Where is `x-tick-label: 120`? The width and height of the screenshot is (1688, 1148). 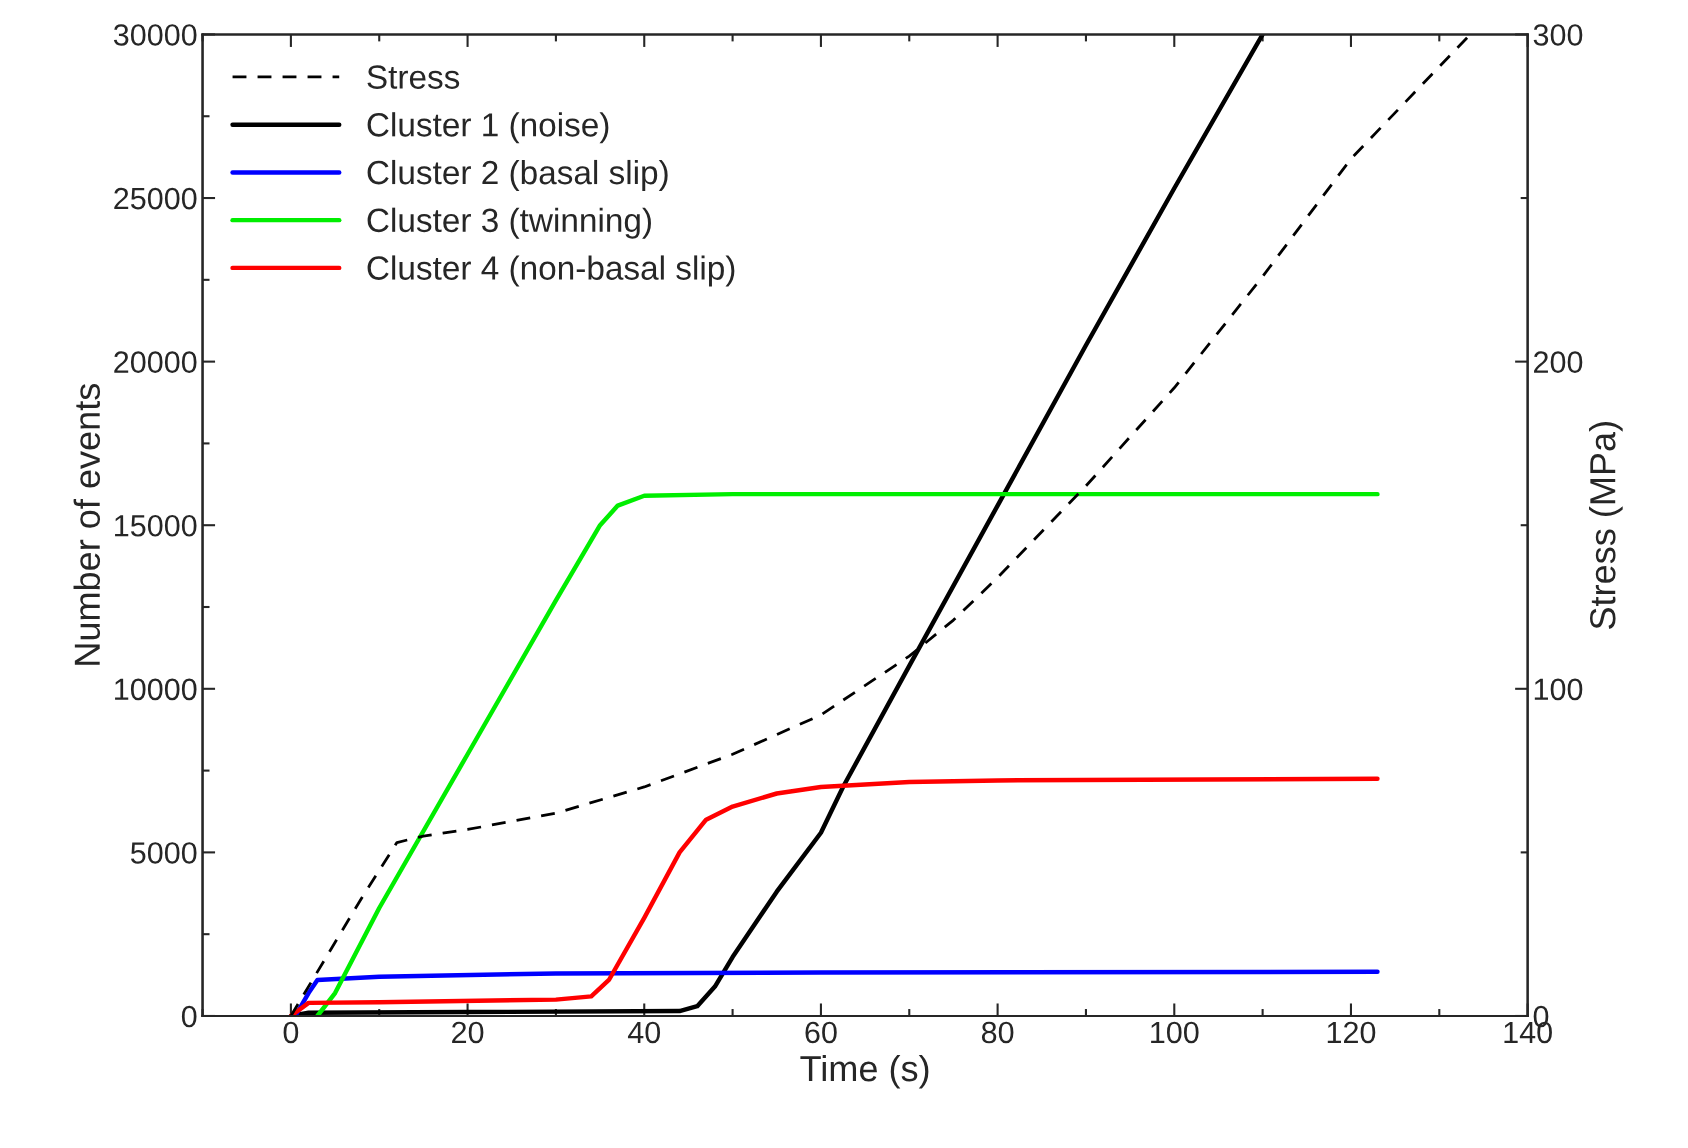 x-tick-label: 120 is located at coordinates (1351, 1032).